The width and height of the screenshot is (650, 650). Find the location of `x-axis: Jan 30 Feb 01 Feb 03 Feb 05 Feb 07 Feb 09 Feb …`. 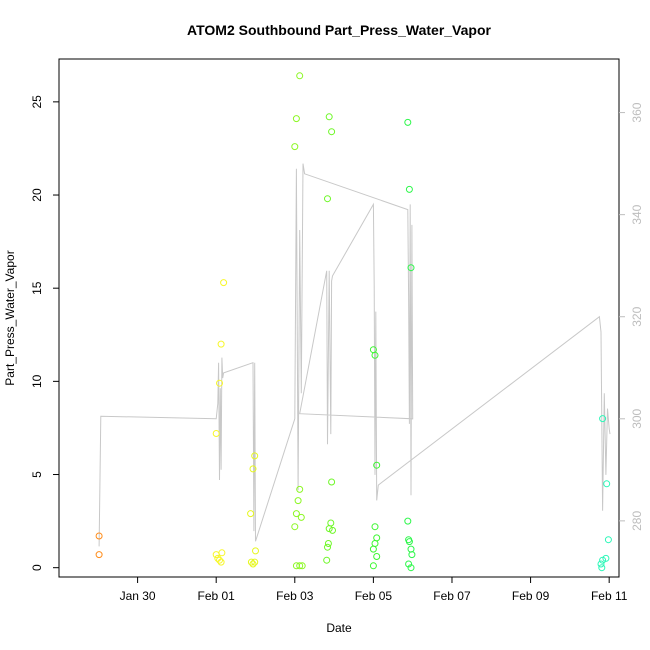

x-axis: Jan 30 Feb 01 Feb 03 Feb 05 Feb 07 Feb 09 Feb … is located at coordinates (374, 590).